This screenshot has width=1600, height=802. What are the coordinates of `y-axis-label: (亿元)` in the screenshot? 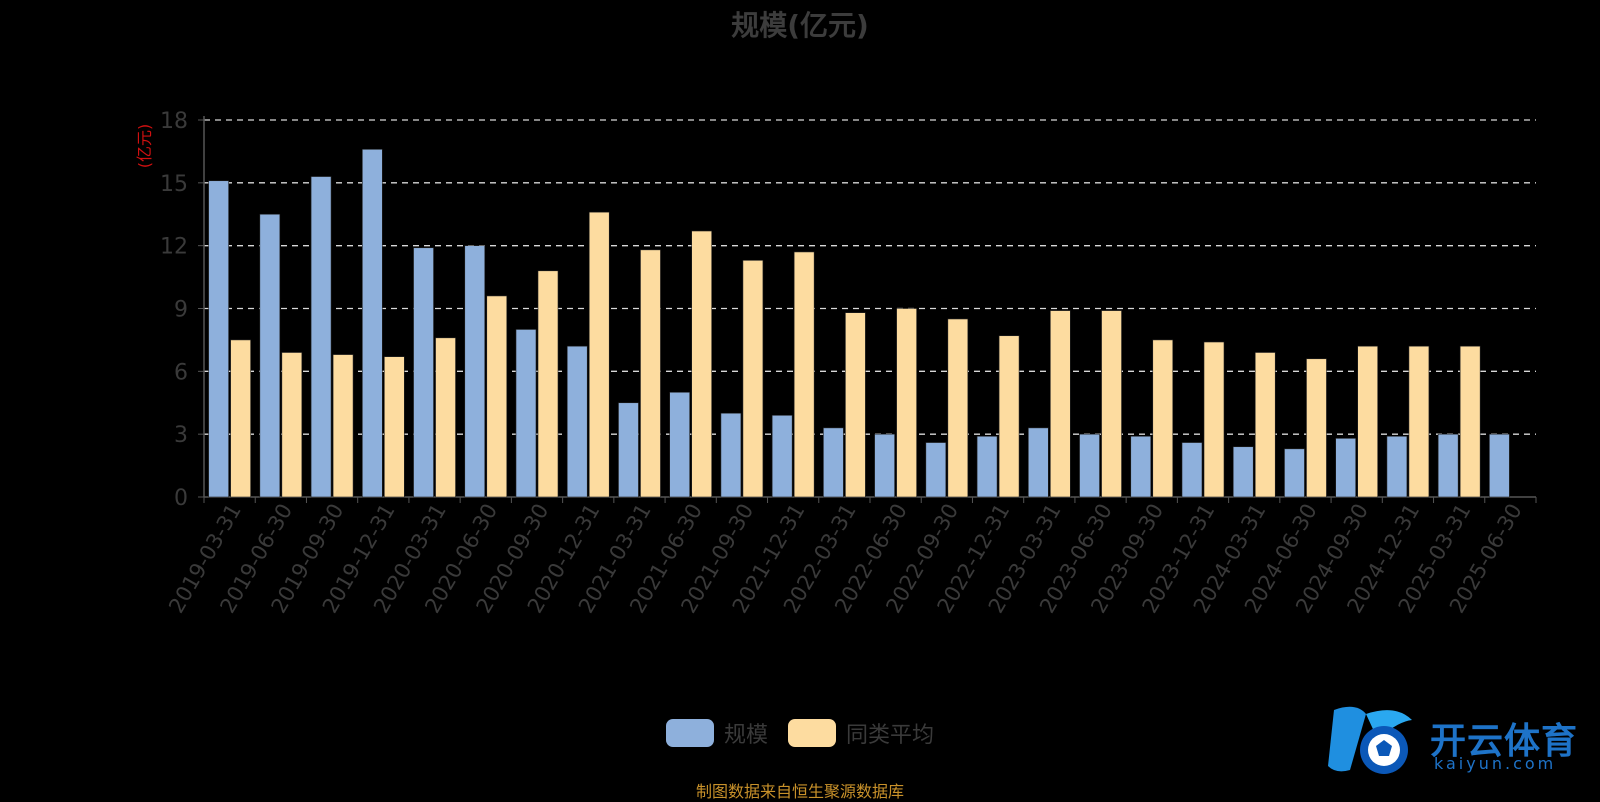 It's located at (144, 146).